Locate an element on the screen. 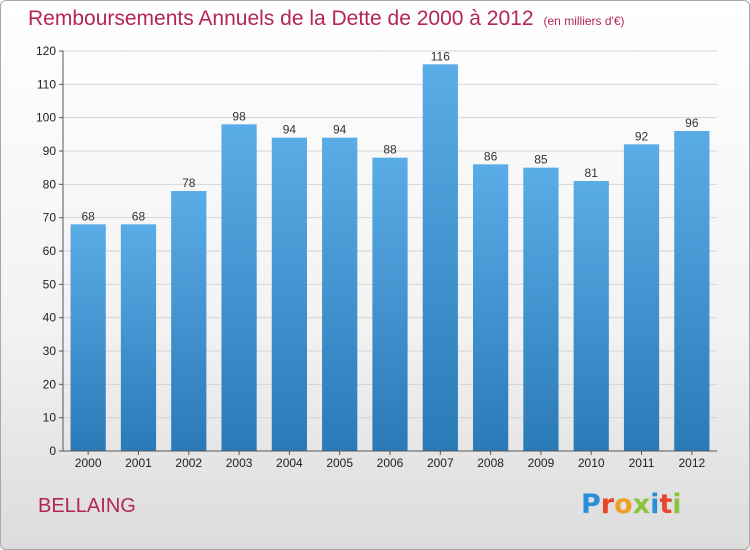 Image resolution: width=750 pixels, height=550 pixels. bar-2011 is located at coordinates (641, 298).